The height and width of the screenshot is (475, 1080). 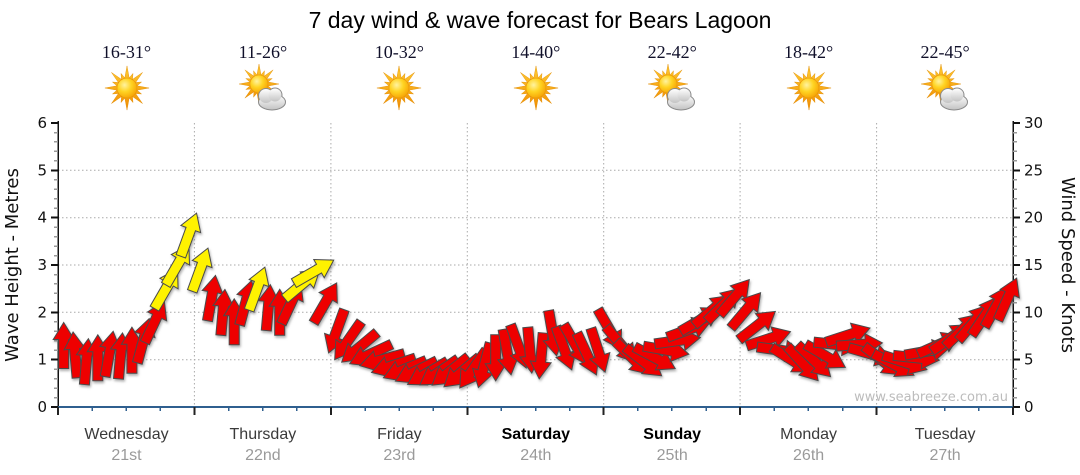 What do you see at coordinates (42, 170) in the screenshot?
I see `left-tick-label: 5` at bounding box center [42, 170].